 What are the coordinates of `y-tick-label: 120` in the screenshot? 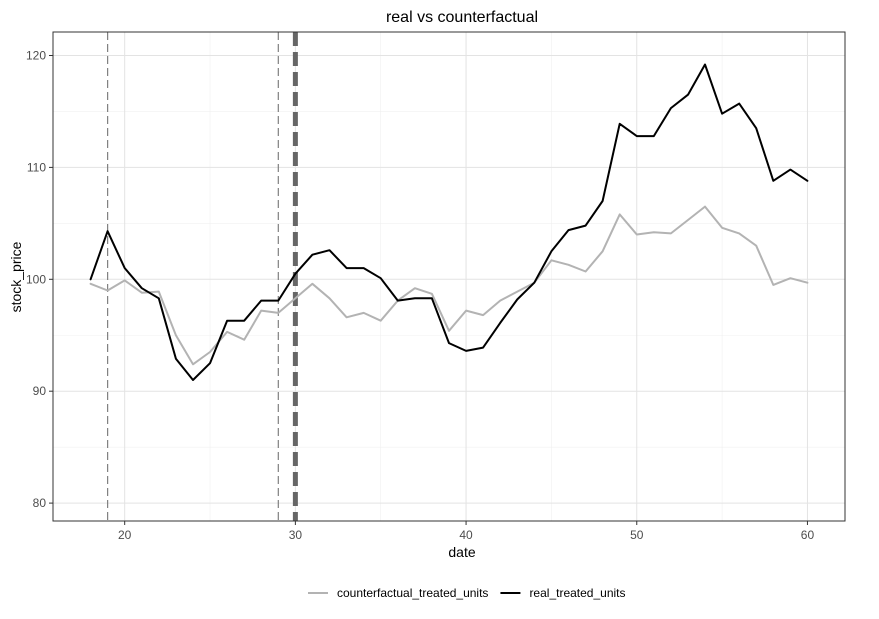 It's located at (36, 55).